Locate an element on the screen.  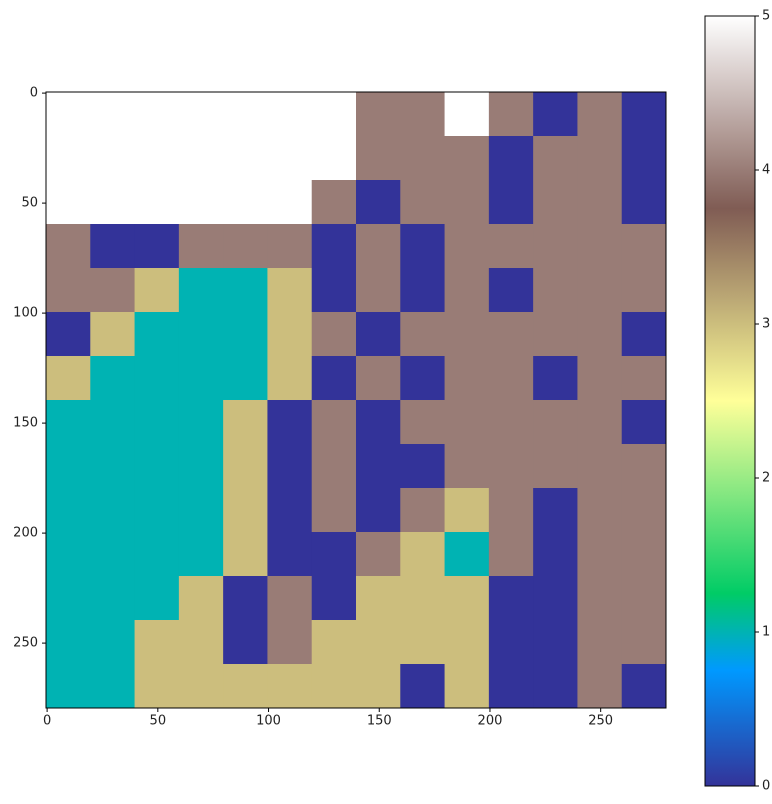
y-tick-label: 200 is located at coordinates (25, 533).